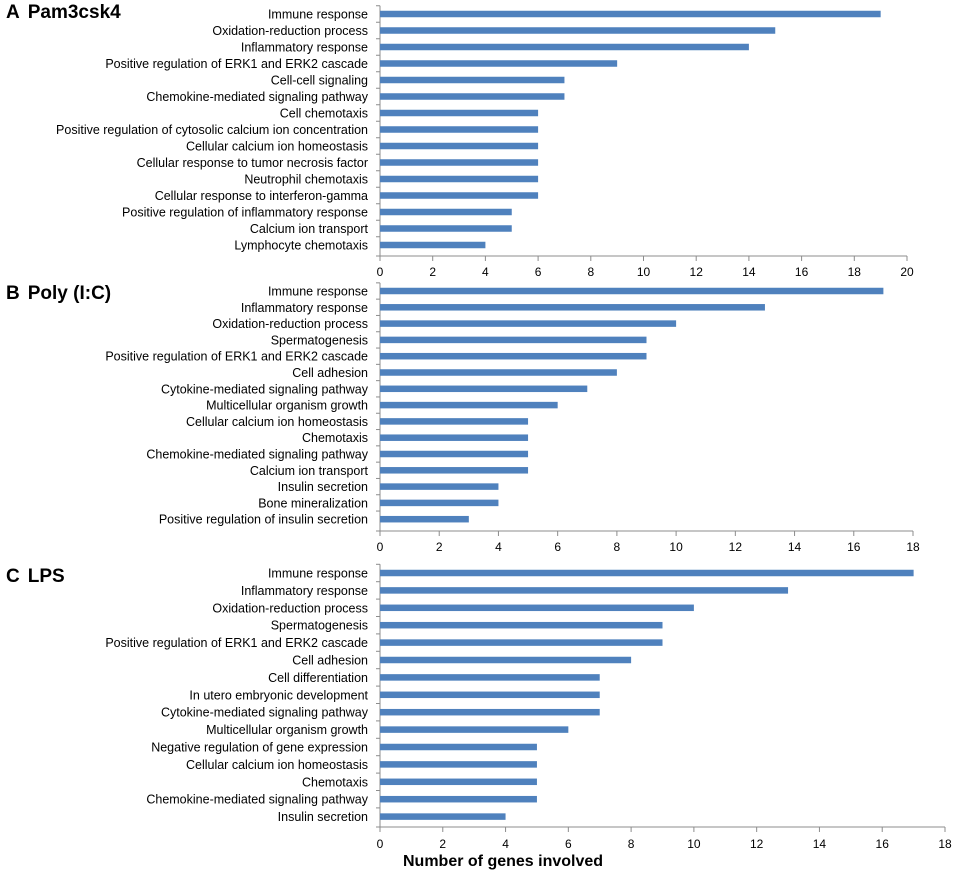  Describe the element at coordinates (676, 547) in the screenshot. I see `panel-b-x-tick-label: 10` at that location.